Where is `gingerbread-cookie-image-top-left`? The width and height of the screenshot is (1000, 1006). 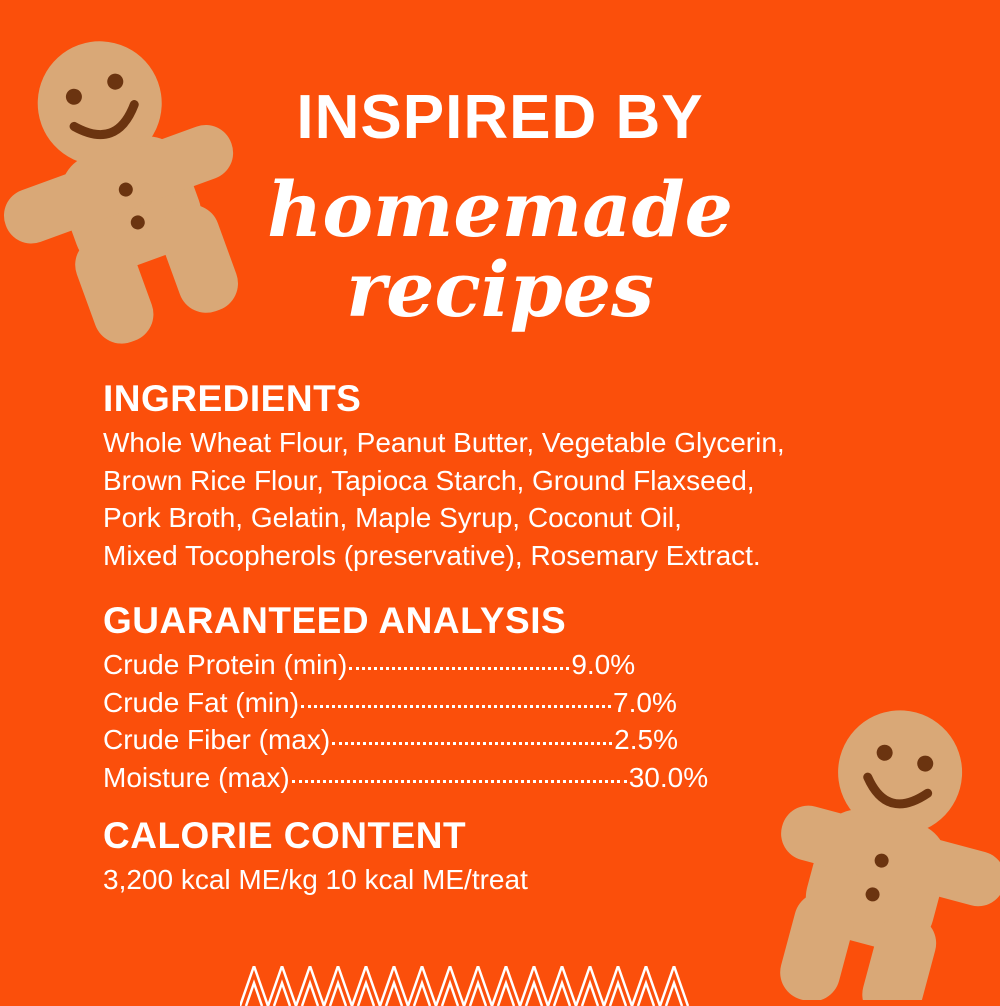
gingerbread-cookie-image-top-left is located at coordinates (120, 192).